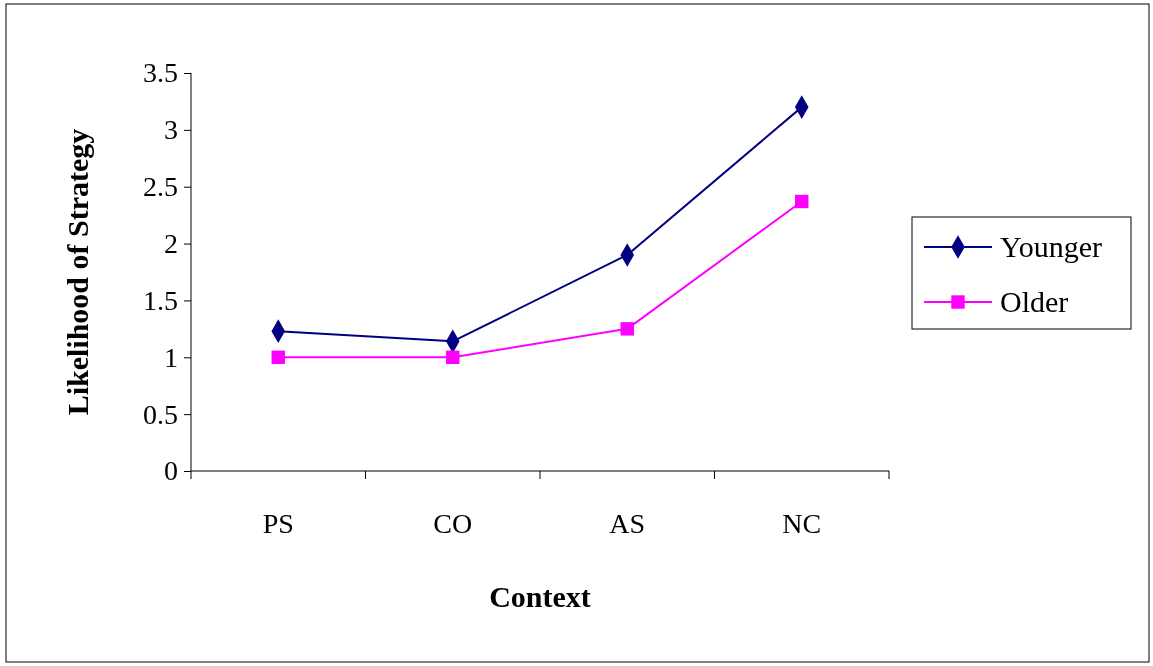  What do you see at coordinates (77, 272) in the screenshot?
I see `y-axis-title: Likelihood of Strategy` at bounding box center [77, 272].